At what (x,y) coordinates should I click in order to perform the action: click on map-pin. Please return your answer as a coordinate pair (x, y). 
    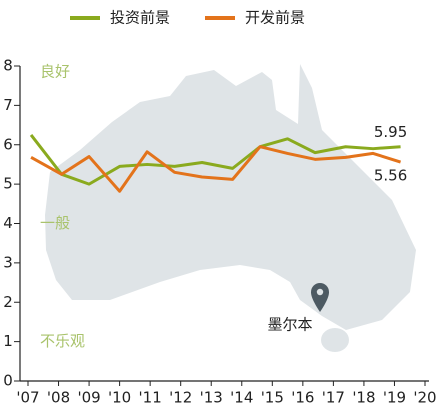
    Looking at the image, I should click on (320, 297).